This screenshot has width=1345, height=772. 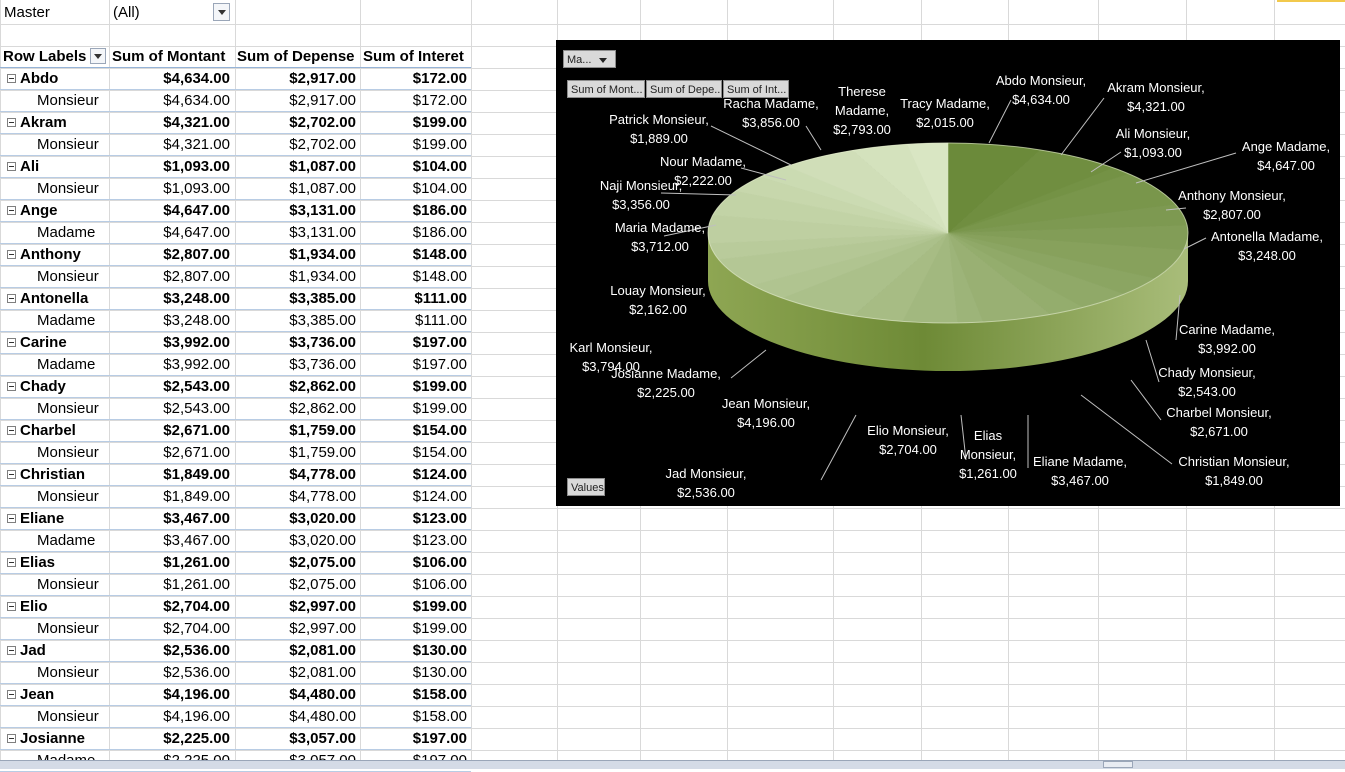 What do you see at coordinates (235, 409) in the screenshot?
I see `pivot-detail-row: Monsieur $2,543.00 $2,862.00 $199.00` at bounding box center [235, 409].